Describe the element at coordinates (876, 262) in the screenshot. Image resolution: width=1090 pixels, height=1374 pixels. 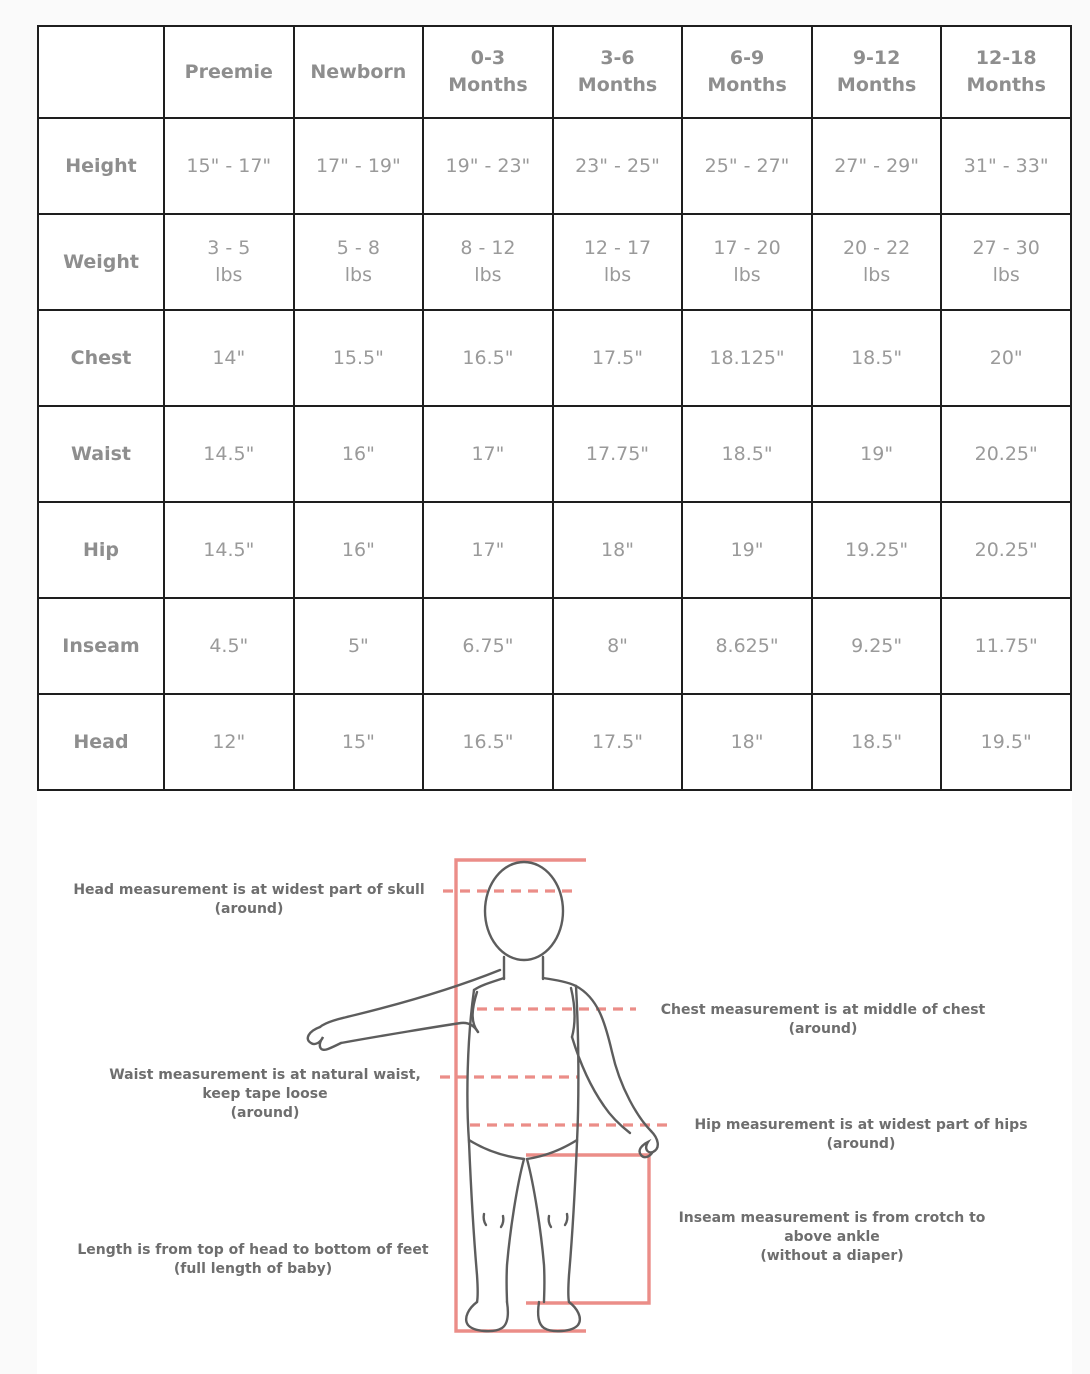
I see `table-cell: 20 - 22 lbs` at that location.